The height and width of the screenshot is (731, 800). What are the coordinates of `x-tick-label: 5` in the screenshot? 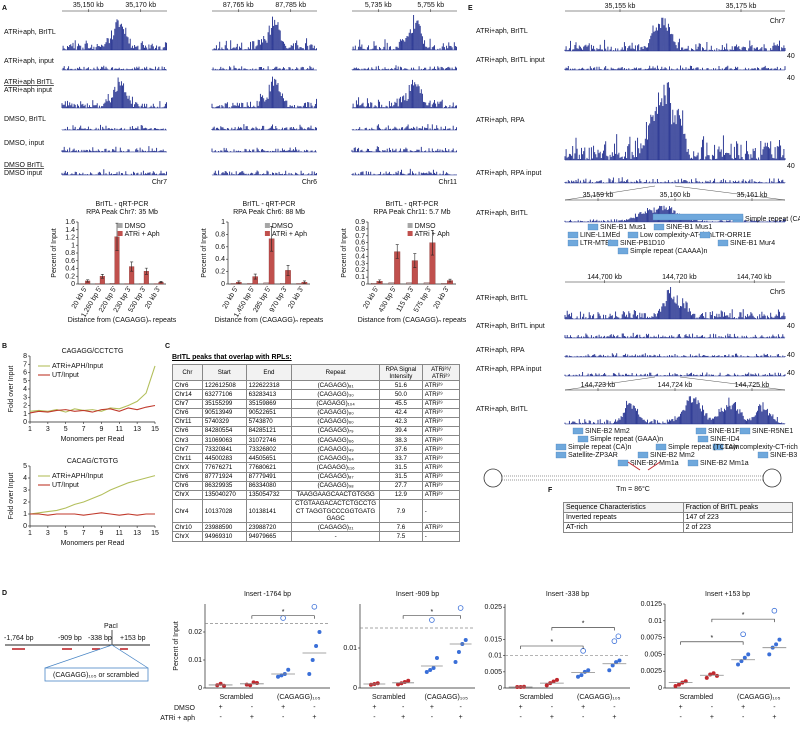 It's located at (66, 533).